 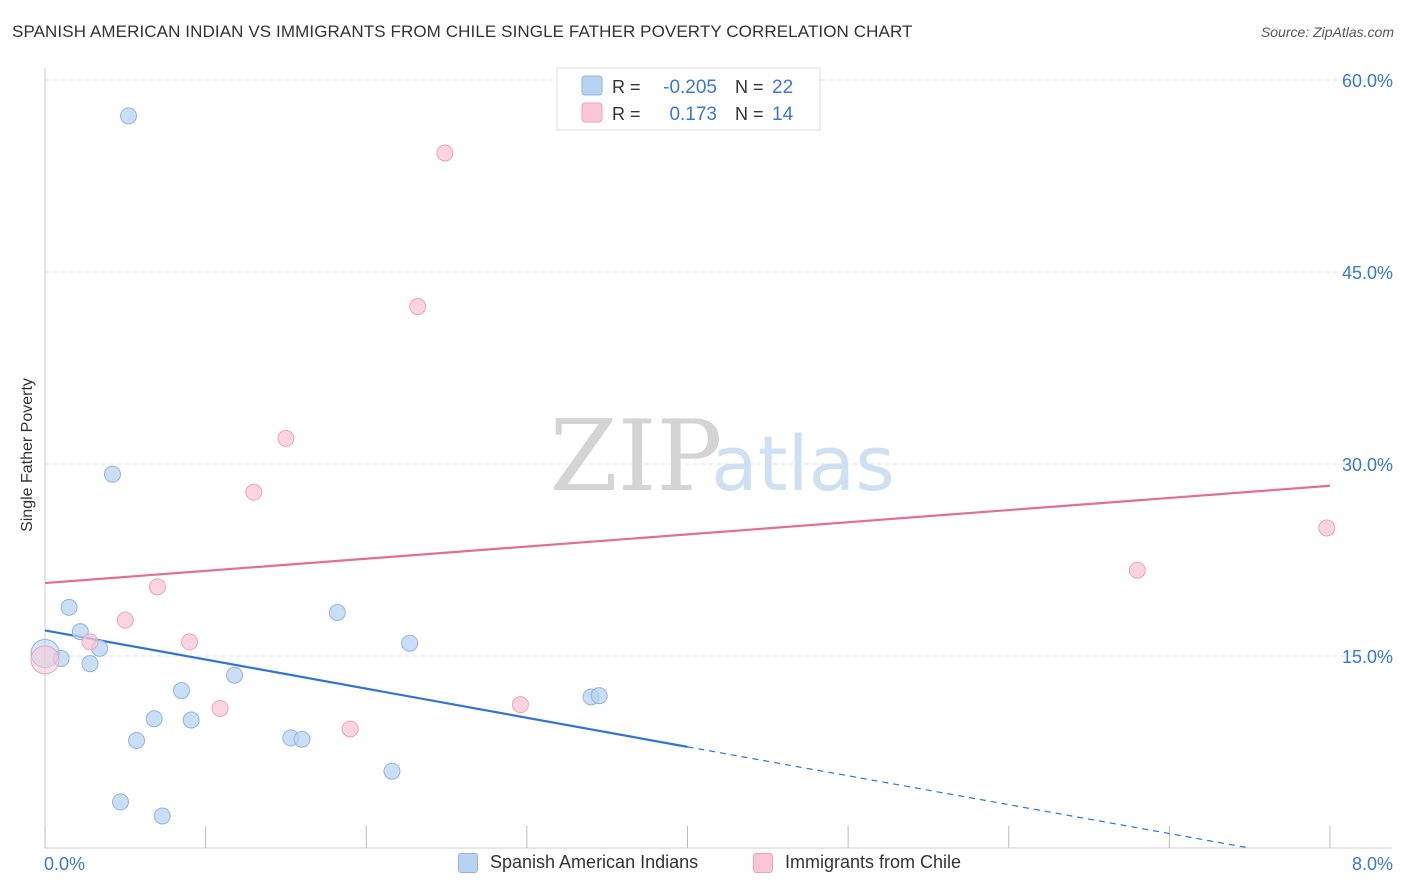 I want to click on legend-top-r-value-1: -0.205, so click(x=690, y=87).